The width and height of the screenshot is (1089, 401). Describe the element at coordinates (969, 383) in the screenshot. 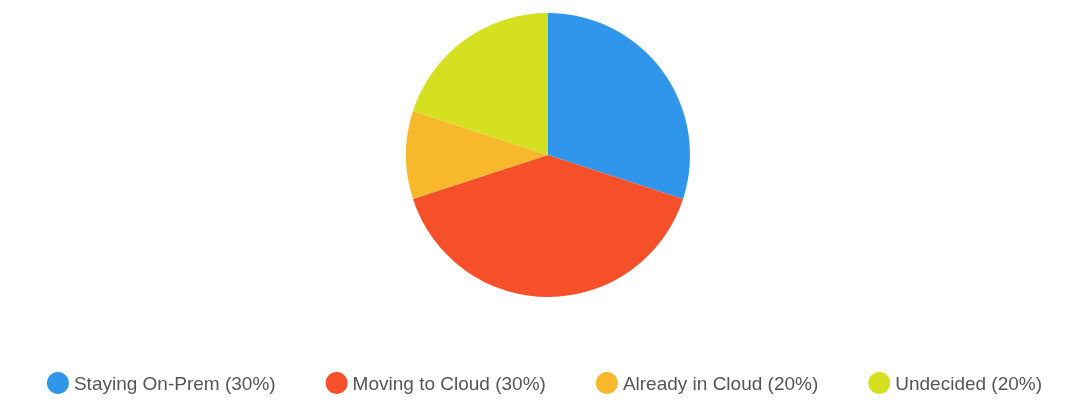

I see `legend-label: Undecided (20%)` at that location.